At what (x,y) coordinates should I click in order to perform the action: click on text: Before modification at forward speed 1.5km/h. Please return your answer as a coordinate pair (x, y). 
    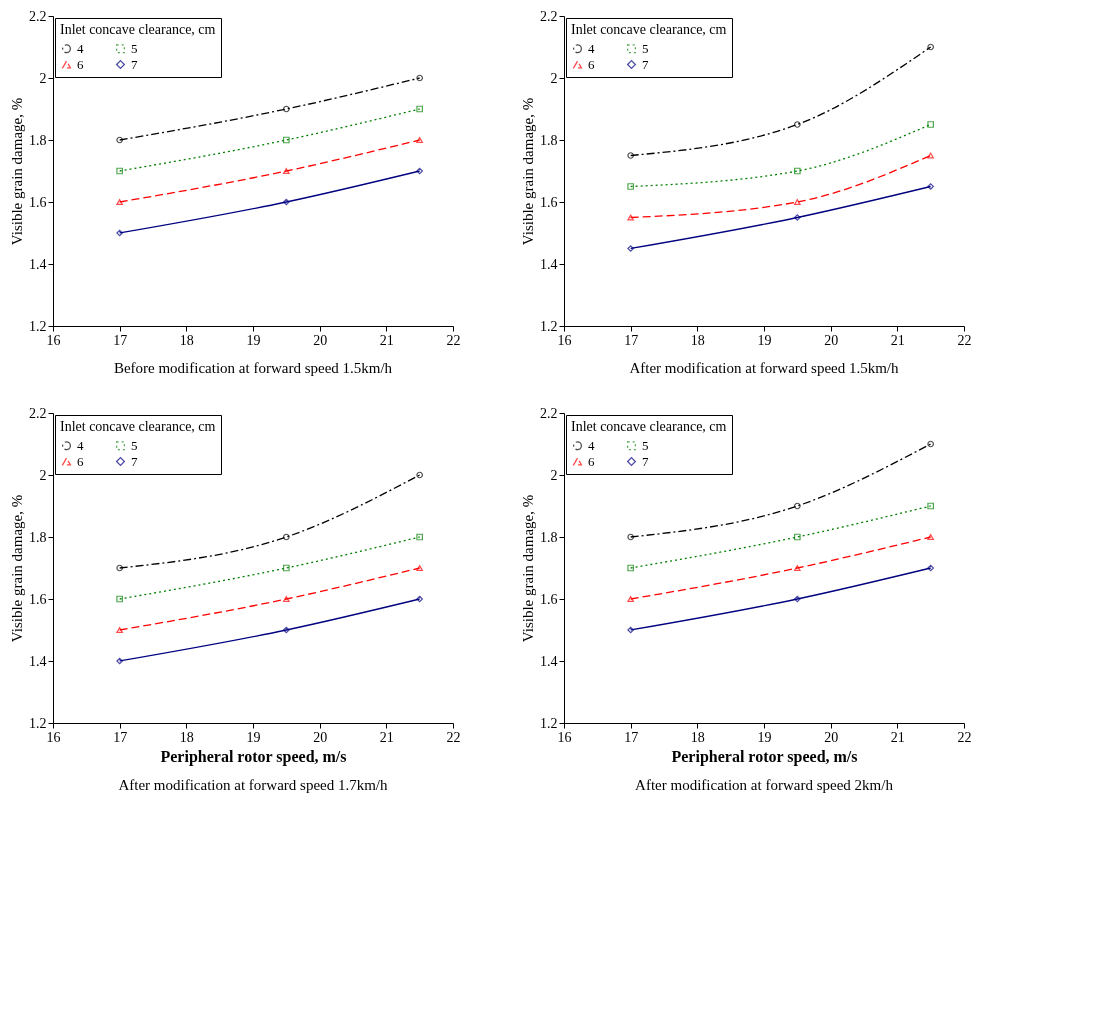
    Looking at the image, I should click on (253, 368).